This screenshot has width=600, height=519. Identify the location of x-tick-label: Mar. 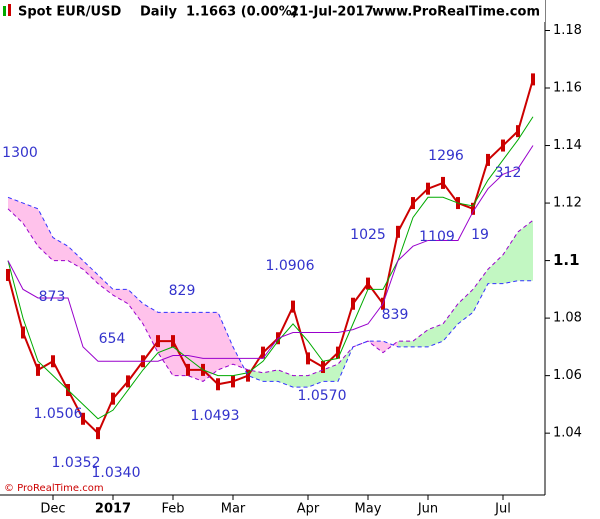
(233, 509).